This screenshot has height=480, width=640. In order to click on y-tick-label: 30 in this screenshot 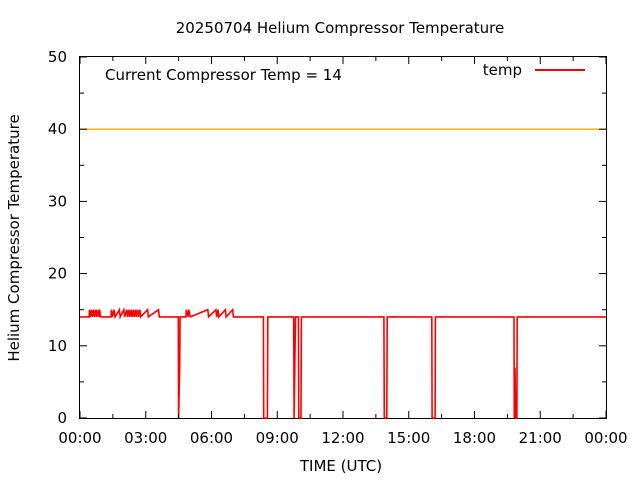, I will do `click(57, 201)`.